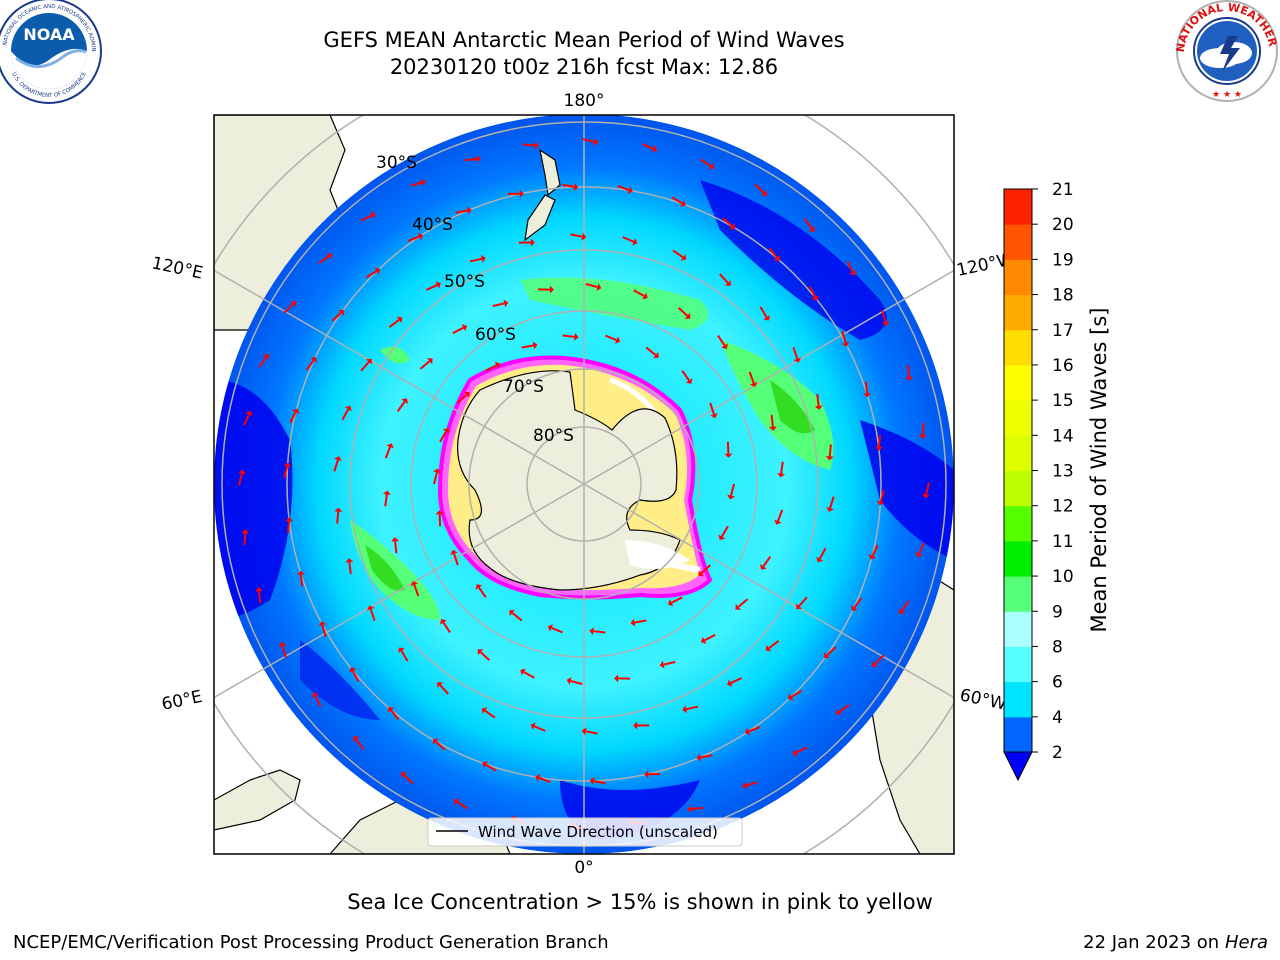 The image size is (1280, 960). Describe the element at coordinates (1063, 225) in the screenshot. I see `colorbar-tick-label: 20` at that location.